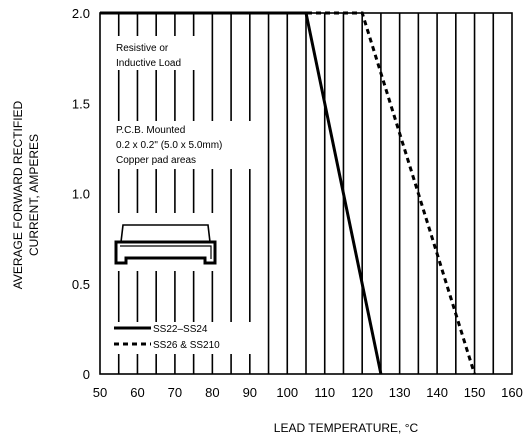 This screenshot has width=528, height=441. What do you see at coordinates (250, 392) in the screenshot?
I see `x-tick-label: 90` at bounding box center [250, 392].